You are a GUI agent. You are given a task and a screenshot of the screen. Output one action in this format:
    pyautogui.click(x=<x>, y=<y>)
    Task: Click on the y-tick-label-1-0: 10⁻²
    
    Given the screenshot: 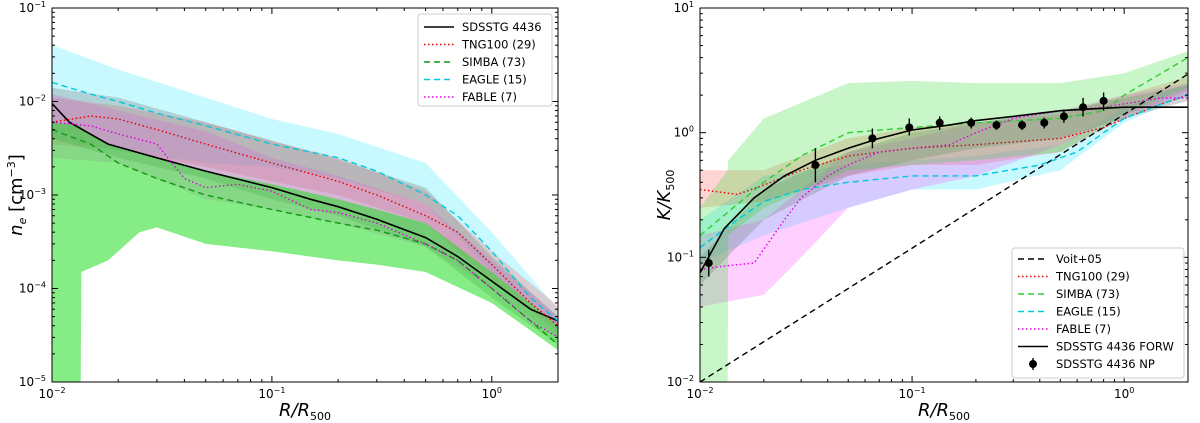 What is the action you would take?
    pyautogui.click(x=680, y=381)
    